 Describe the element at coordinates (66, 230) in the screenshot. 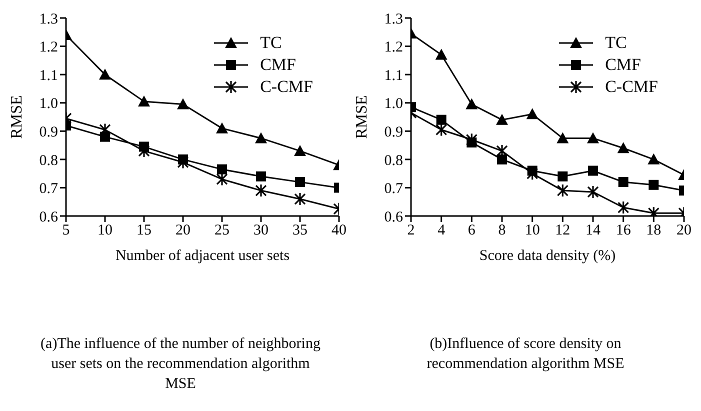

I see `x-tick-label: 5` at that location.